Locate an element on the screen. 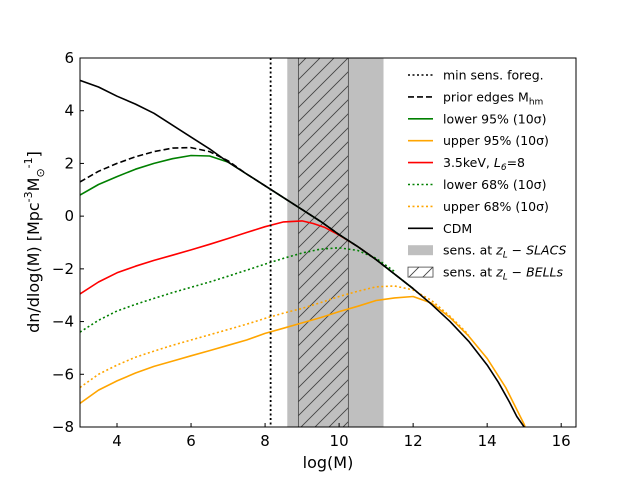 The image size is (640, 480). y-tick-label: −8 is located at coordinates (63, 427).